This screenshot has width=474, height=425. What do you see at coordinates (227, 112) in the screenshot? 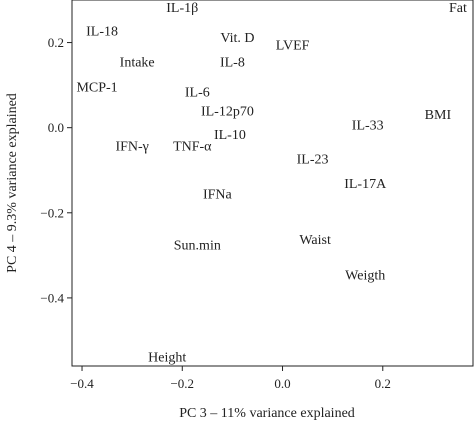
I see `point-label: IL-12p70` at bounding box center [227, 112].